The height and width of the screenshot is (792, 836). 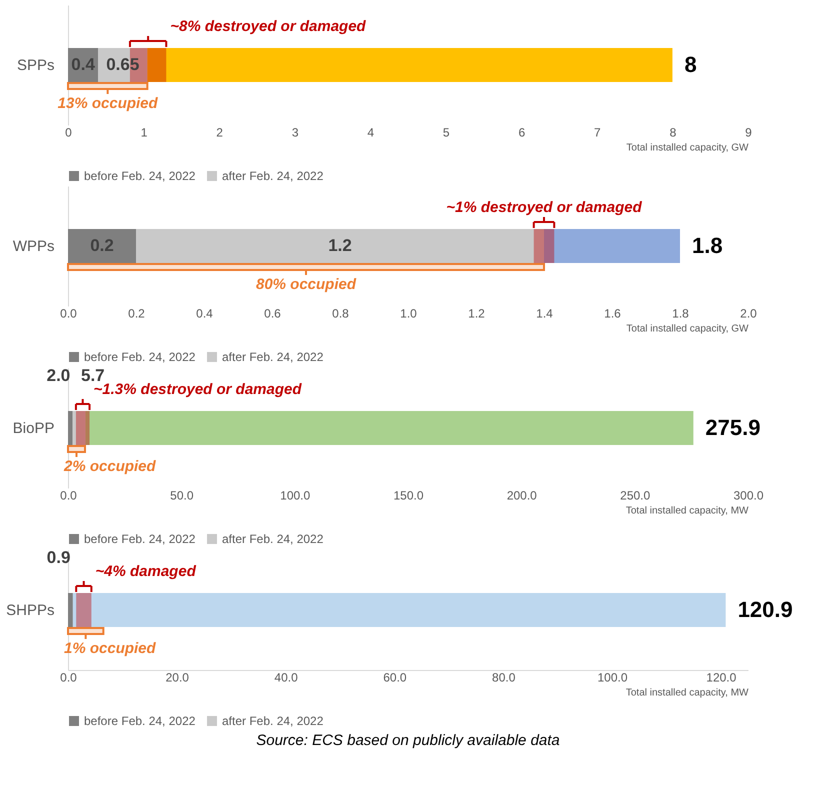 I want to click on data-label: 0.4, so click(x=83, y=64).